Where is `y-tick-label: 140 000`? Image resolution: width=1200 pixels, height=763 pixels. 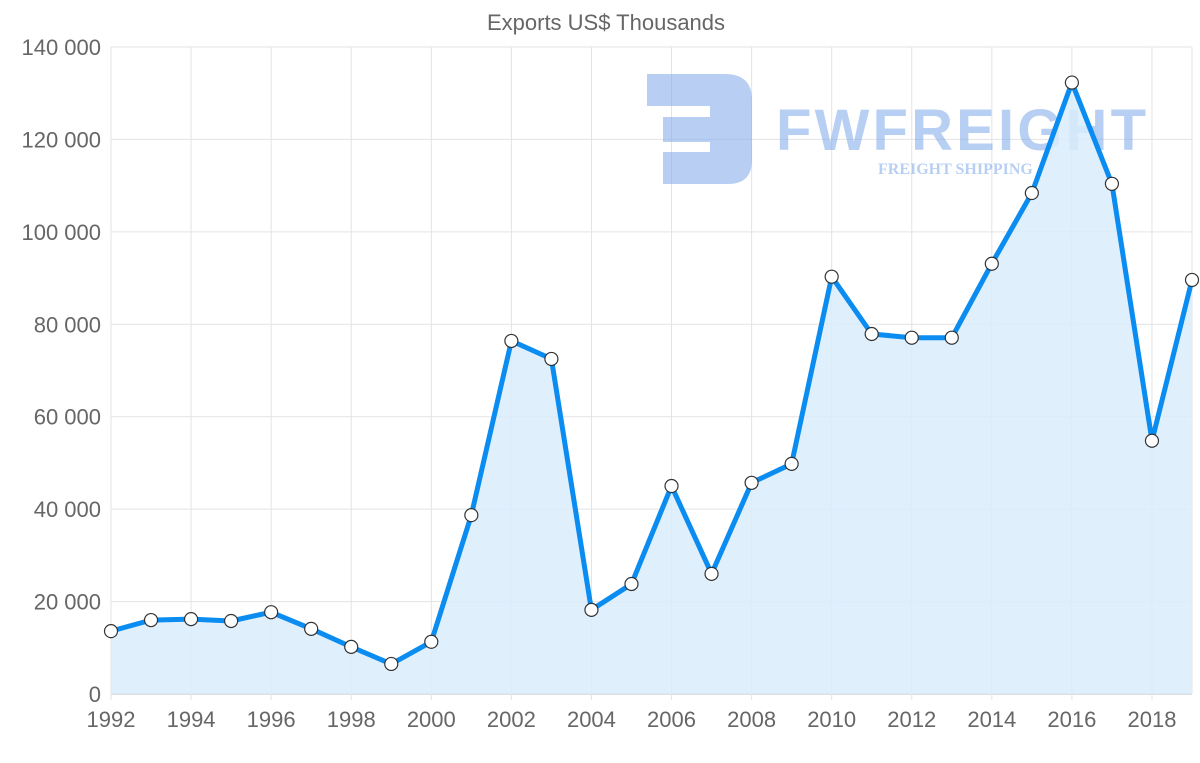 y-tick-label: 140 000 is located at coordinates (61, 47).